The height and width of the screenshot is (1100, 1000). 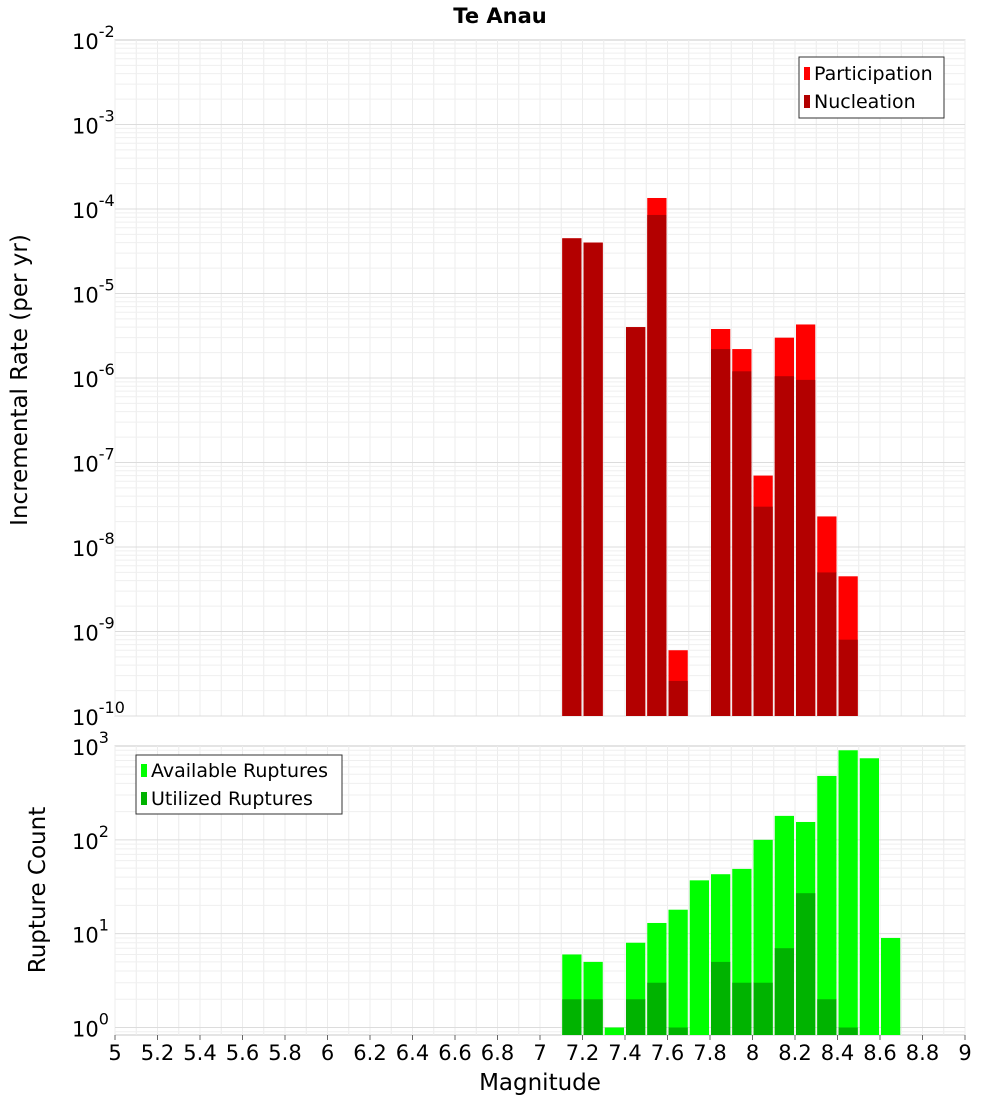 I want to click on x-tick-label: 7, so click(x=539, y=1053).